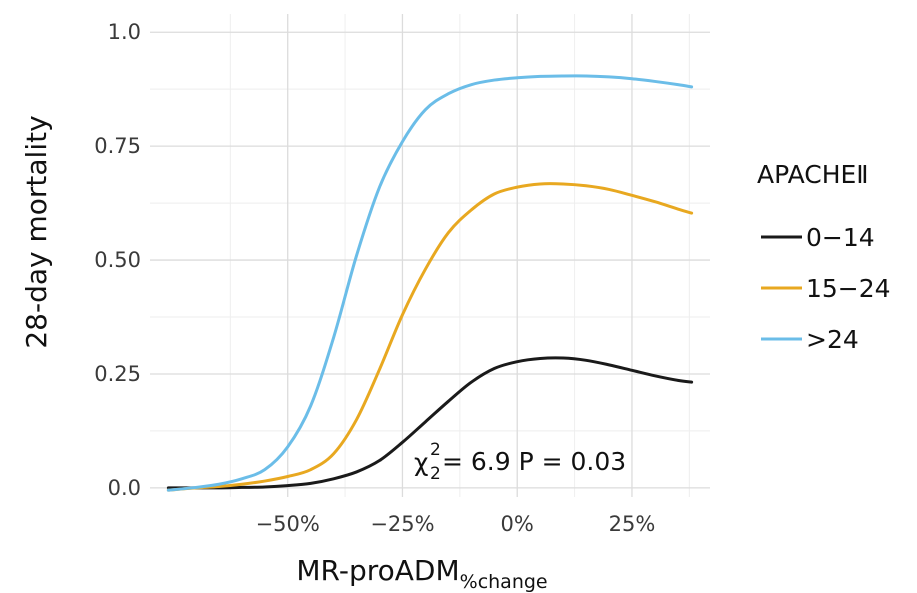 Image resolution: width=917 pixels, height=593 pixels. I want to click on y-tick-label: 0.0, so click(124, 488).